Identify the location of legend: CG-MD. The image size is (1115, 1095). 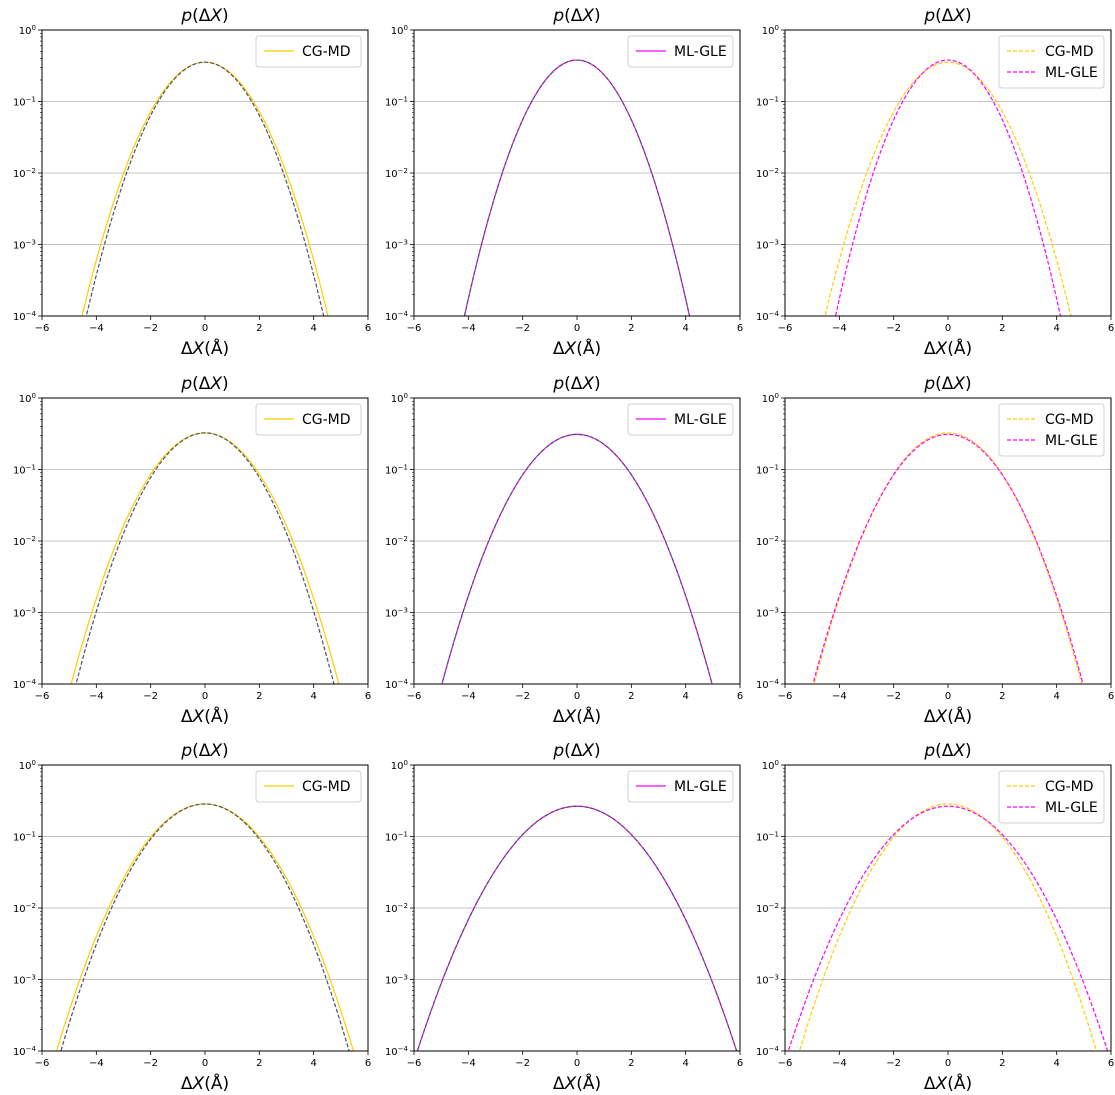
(308, 786).